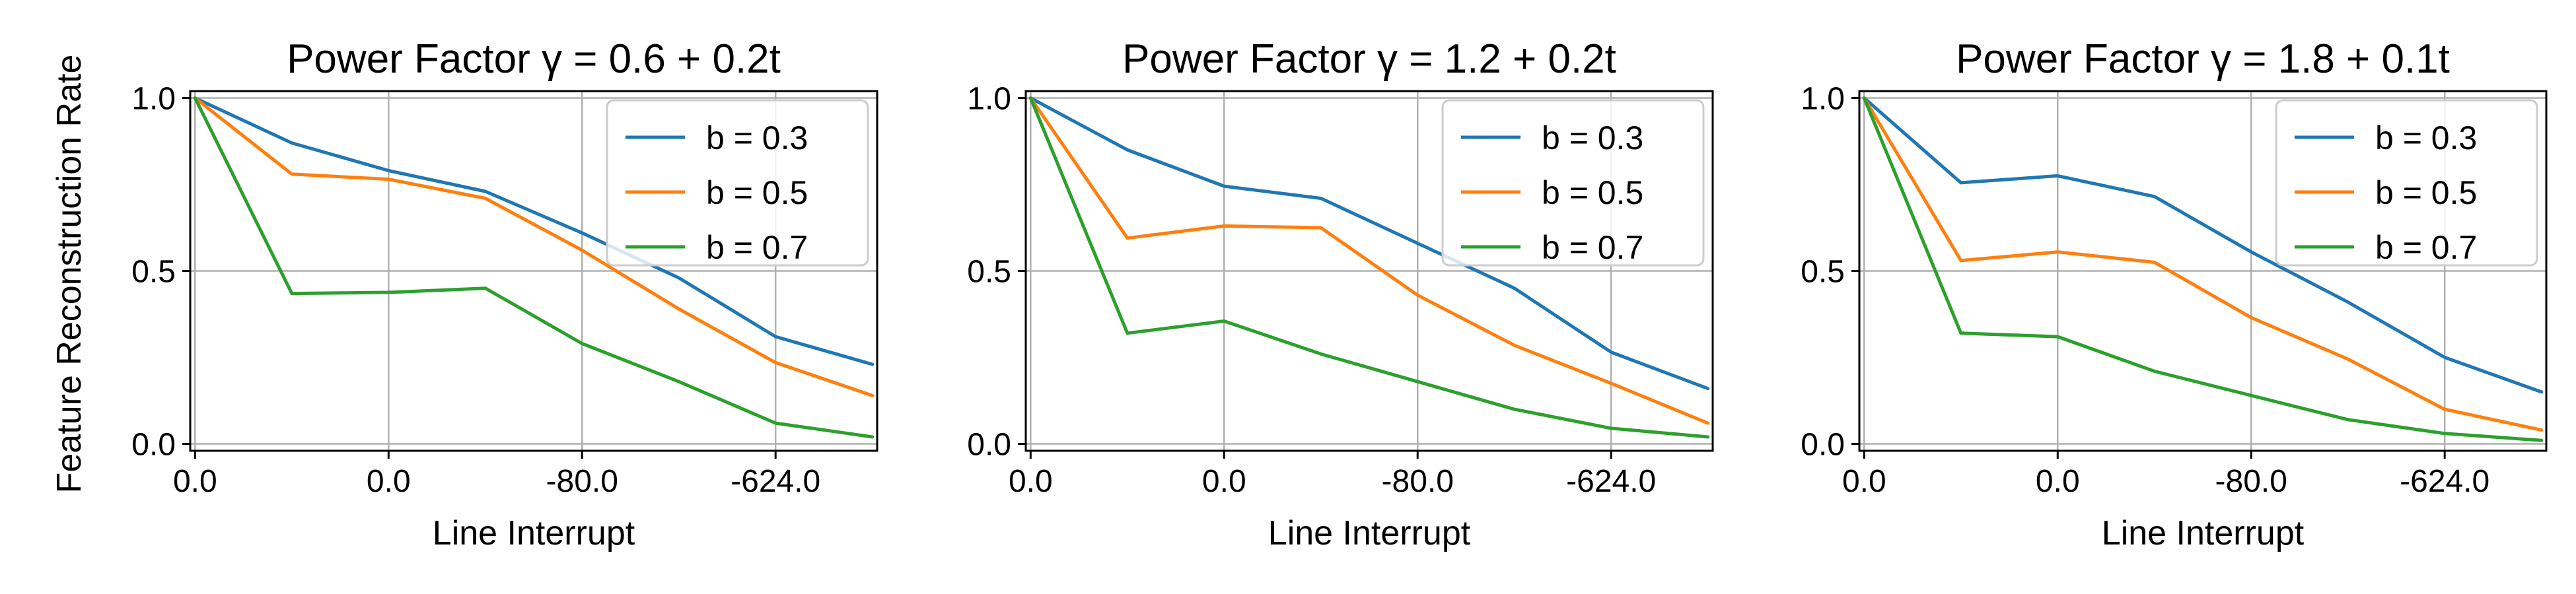 The height and width of the screenshot is (594, 2576). Describe the element at coordinates (2203, 59) in the screenshot. I see `chart-title: Power Factor γ = 1.8 + 0.1t` at that location.